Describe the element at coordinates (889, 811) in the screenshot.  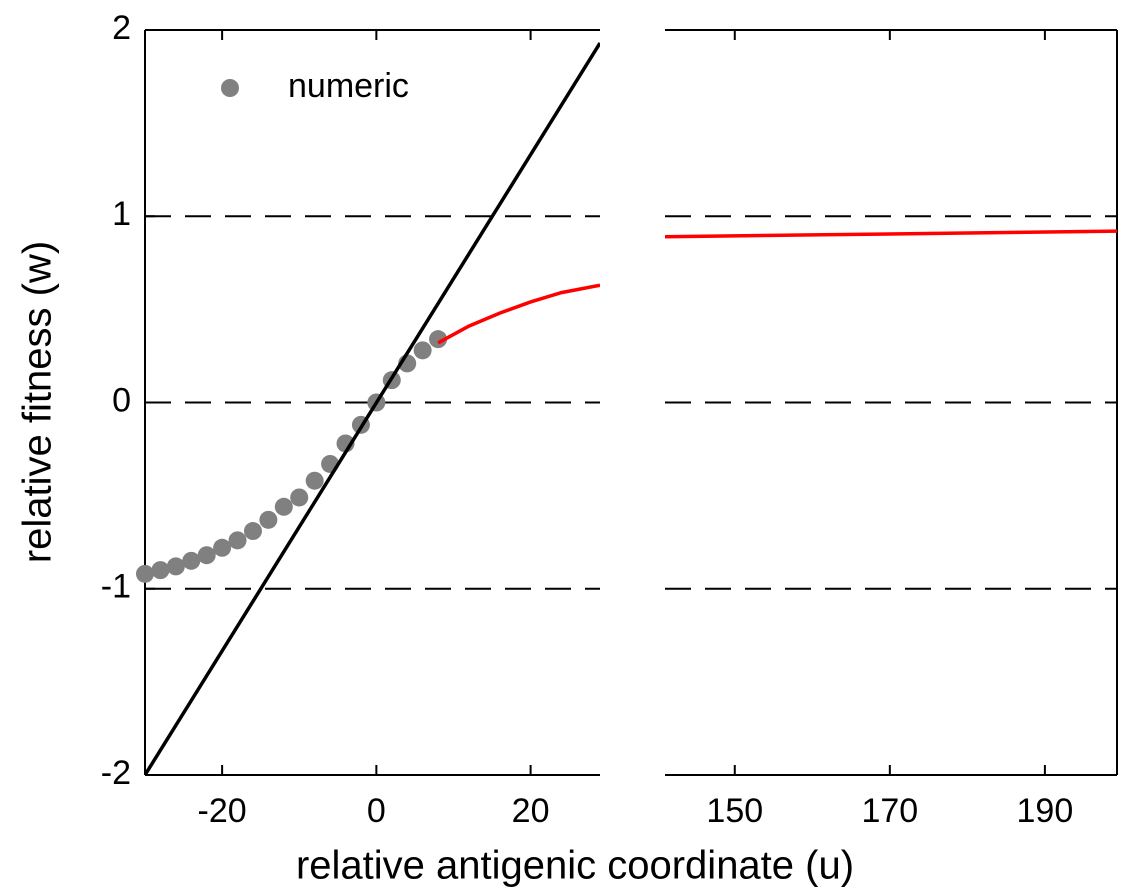
I see `x-tick-label: 170` at that location.